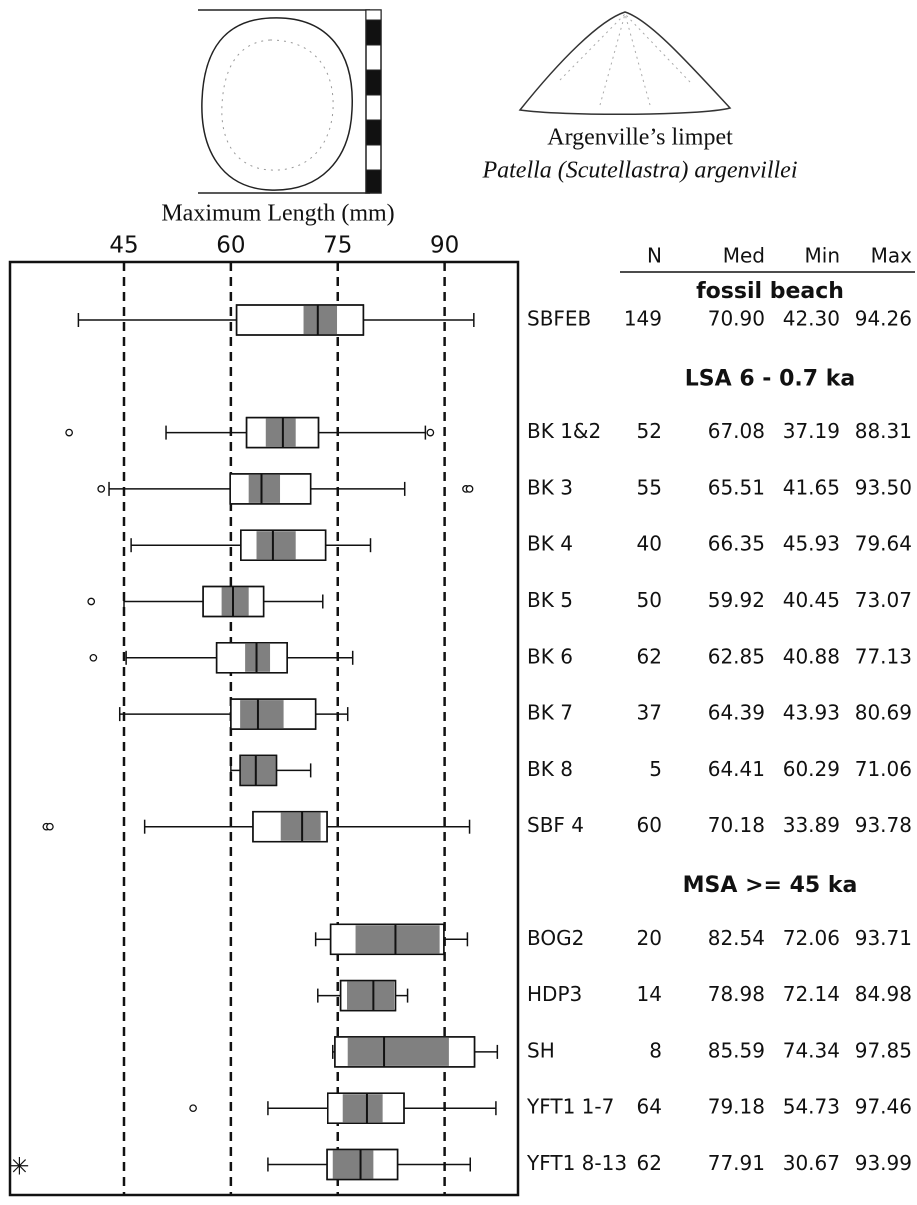  What do you see at coordinates (811, 825) in the screenshot?
I see `table-cell: 33.89` at bounding box center [811, 825].